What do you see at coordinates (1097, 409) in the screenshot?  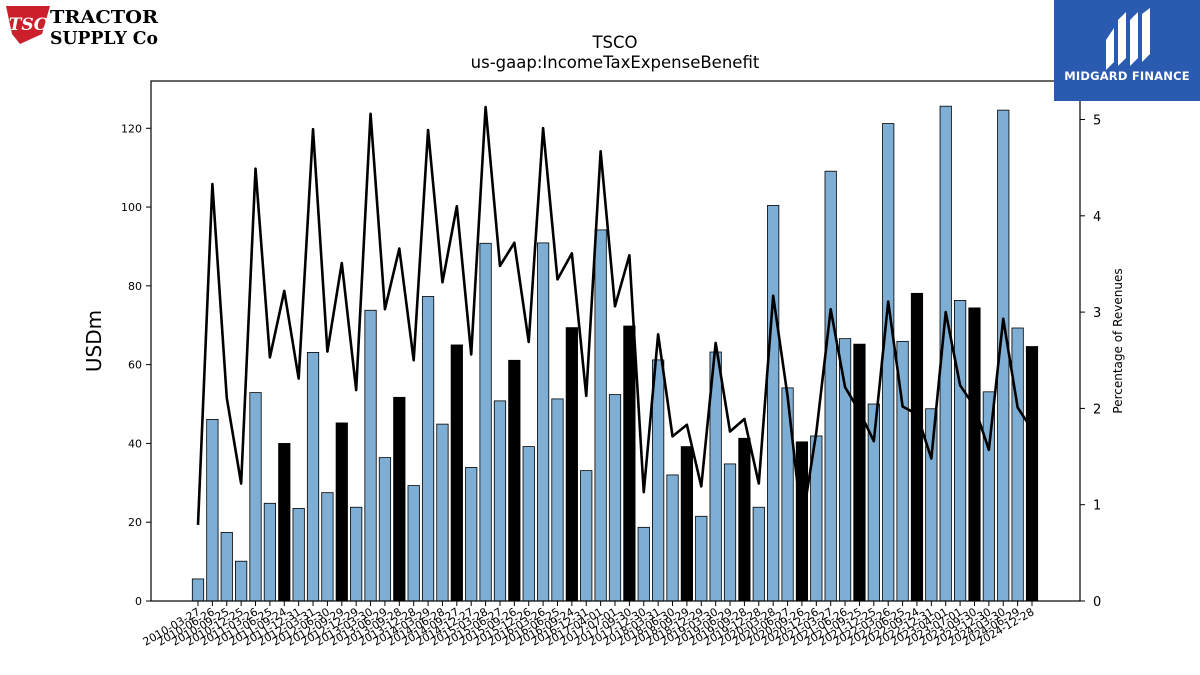 I see `y2-tick-label: 2` at bounding box center [1097, 409].